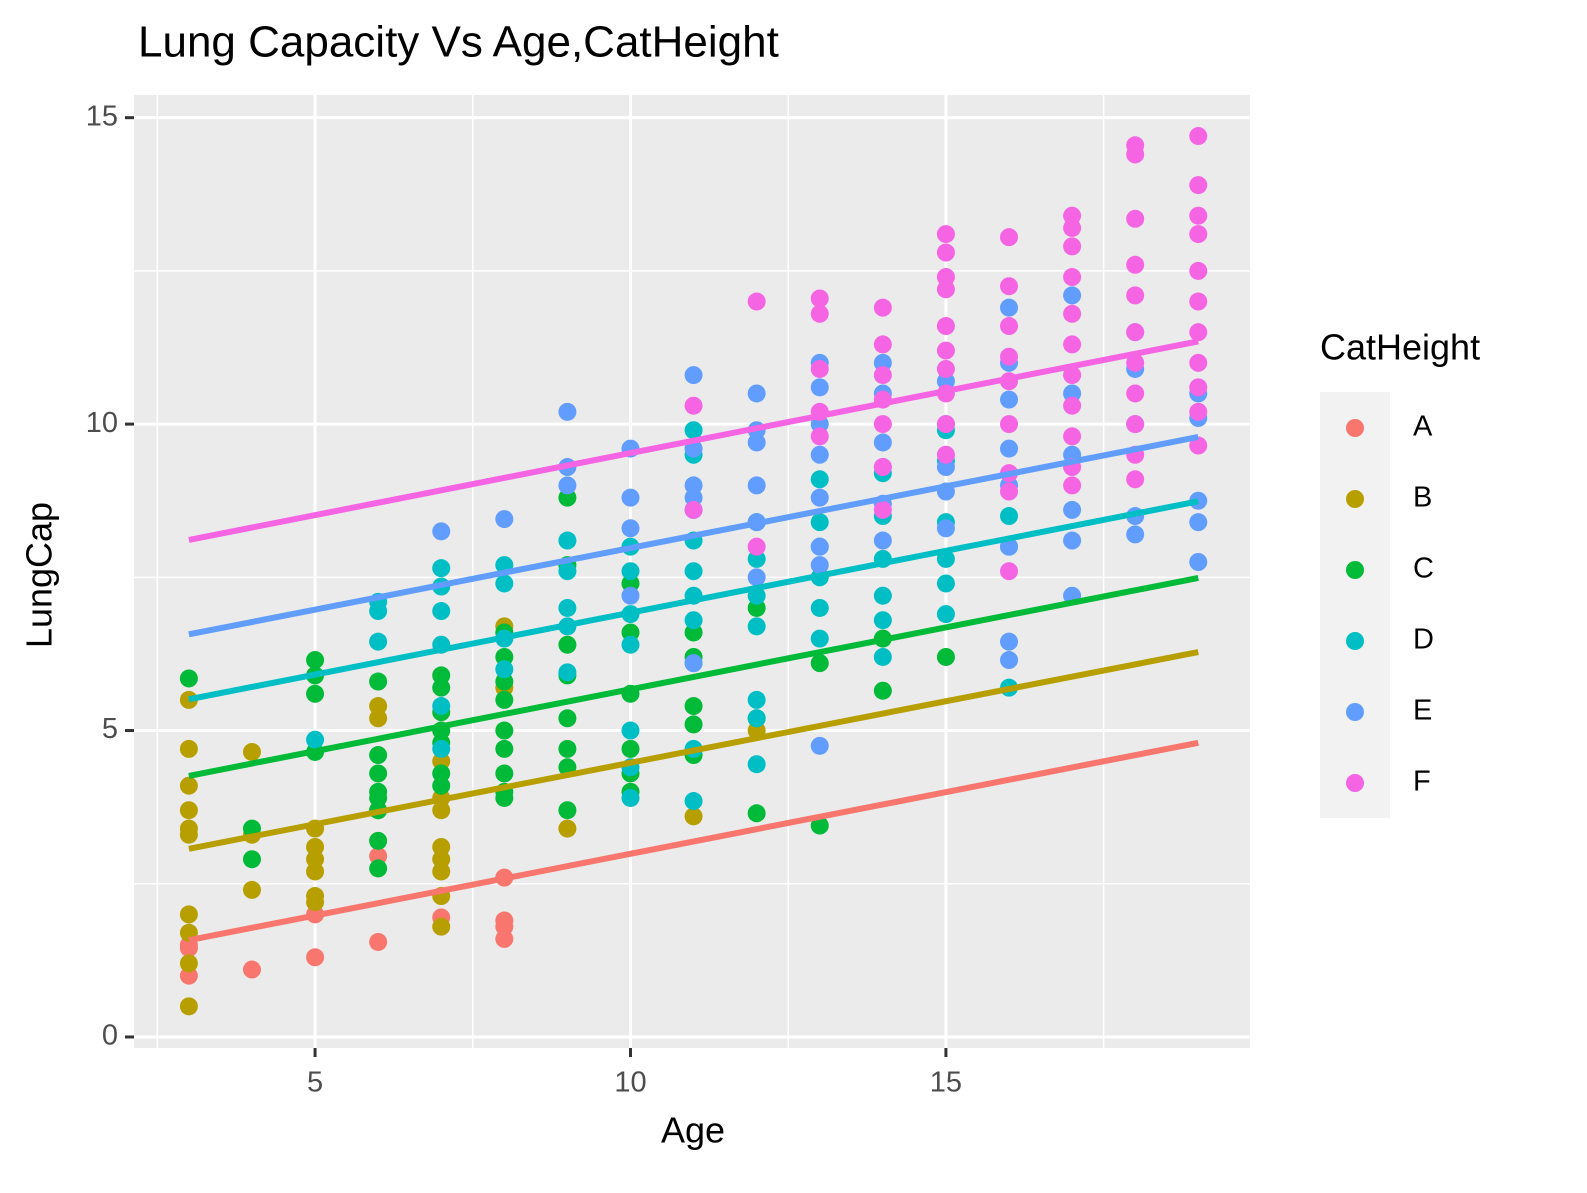 The width and height of the screenshot is (1587, 1193). What do you see at coordinates (1423, 640) in the screenshot?
I see `legend-label: D` at bounding box center [1423, 640].